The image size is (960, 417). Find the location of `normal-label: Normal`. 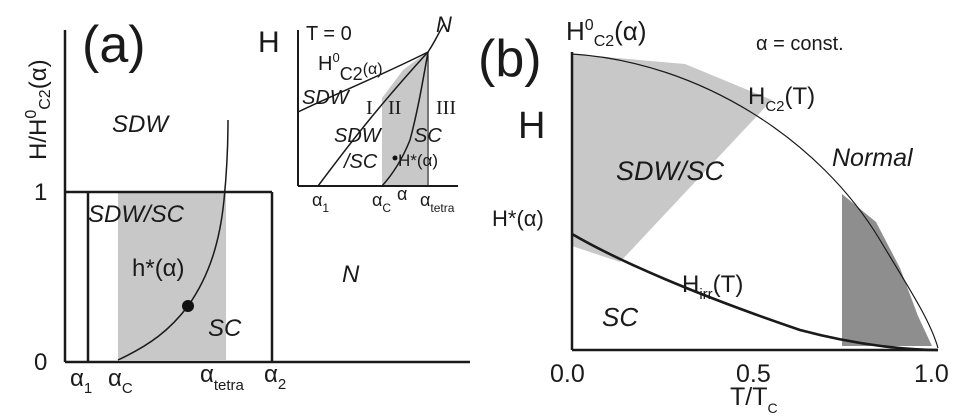

normal-label: Normal is located at coordinates (873, 158).